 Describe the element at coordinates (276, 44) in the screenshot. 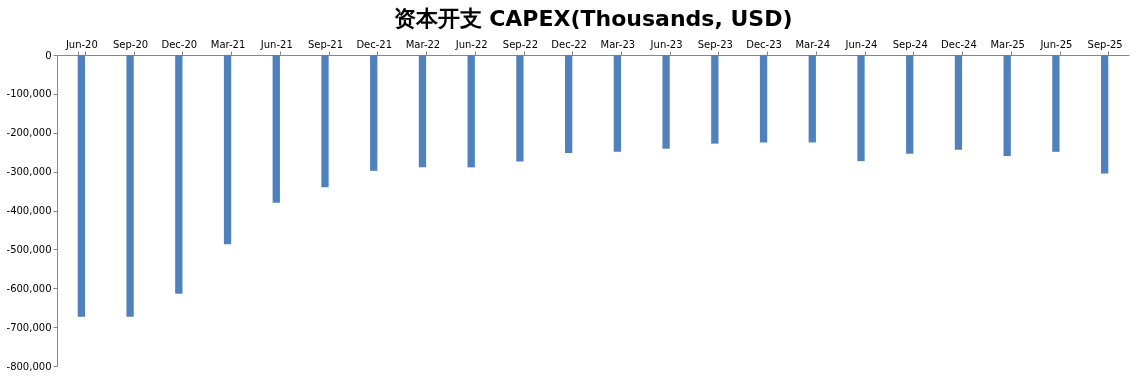

I see `x-tick-label: Jun-21` at that location.